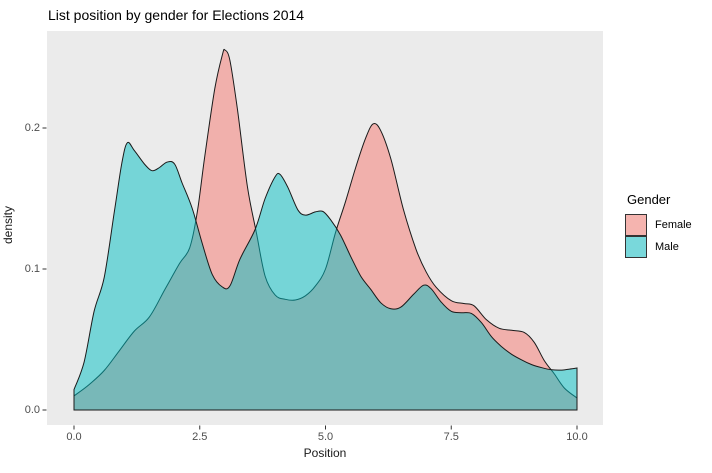 The height and width of the screenshot is (473, 712). I want to click on legend-items: Female Male, so click(658, 236).